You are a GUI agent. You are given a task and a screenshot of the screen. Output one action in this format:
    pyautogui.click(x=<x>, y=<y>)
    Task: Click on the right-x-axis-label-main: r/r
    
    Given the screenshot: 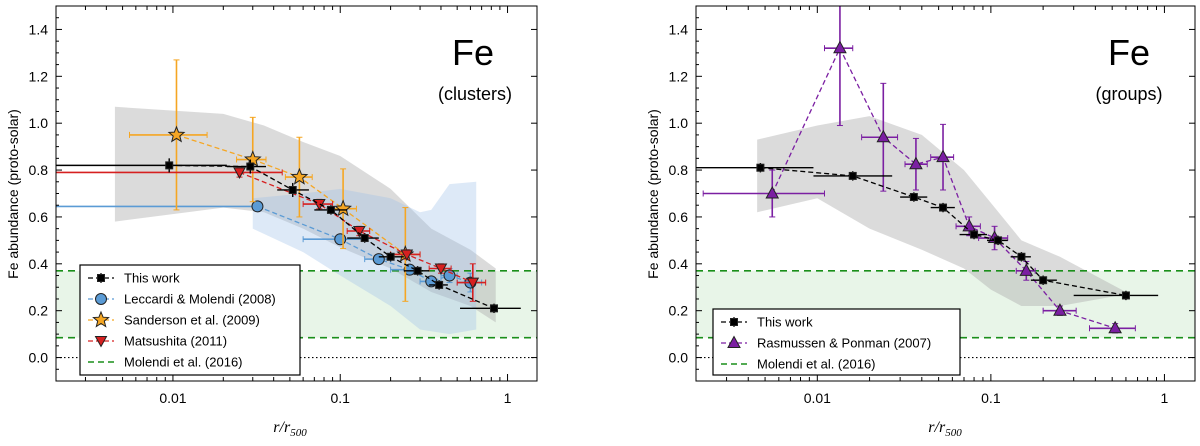 What is the action you would take?
    pyautogui.click(x=937, y=427)
    